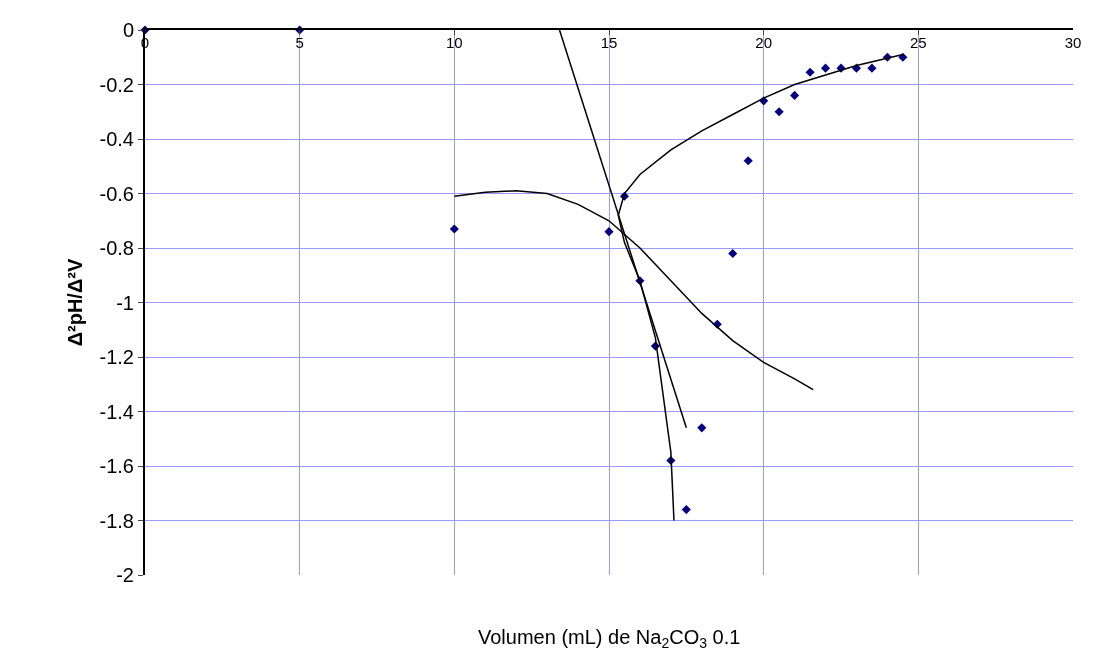  What do you see at coordinates (116, 357) in the screenshot?
I see `y-tick-label: -1.2` at bounding box center [116, 357].